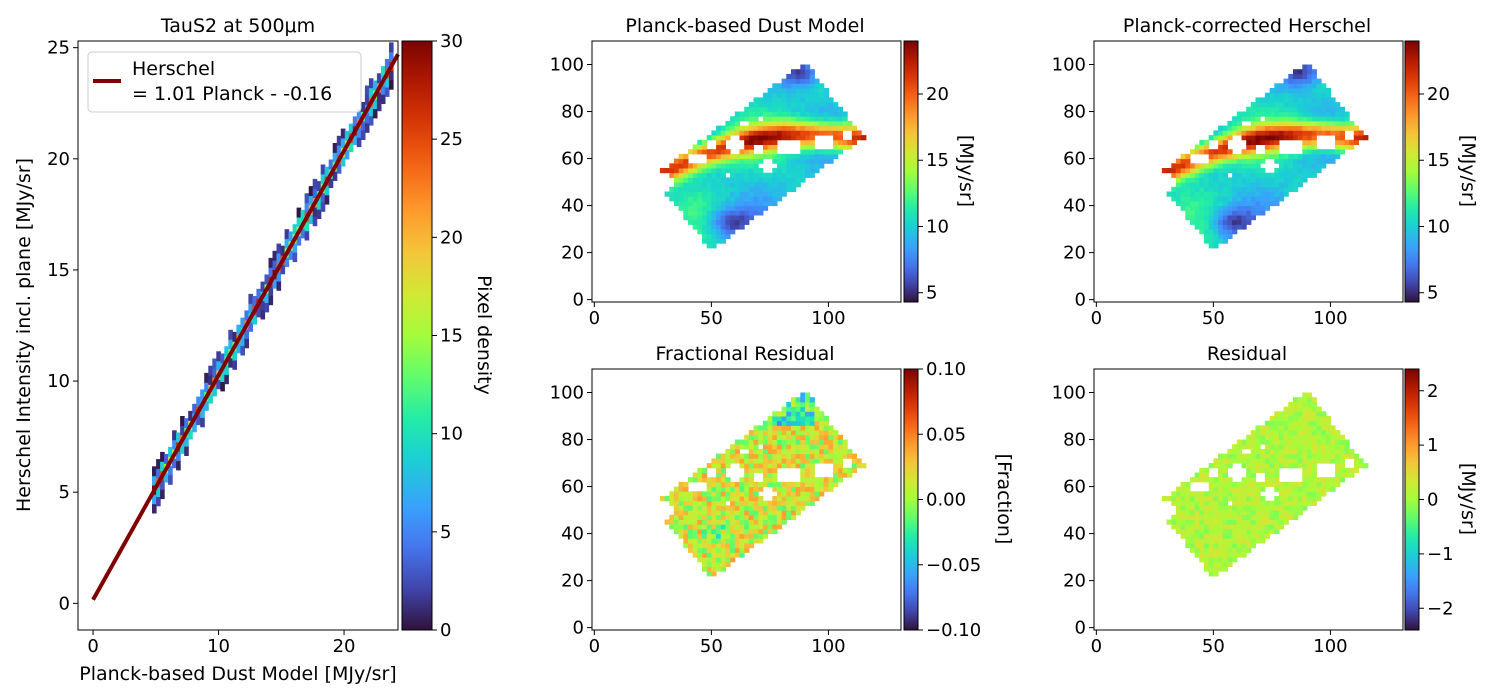 The width and height of the screenshot is (1500, 700). What do you see at coordinates (937, 160) in the screenshot?
I see `colorbar-tick-label: 15` at bounding box center [937, 160].